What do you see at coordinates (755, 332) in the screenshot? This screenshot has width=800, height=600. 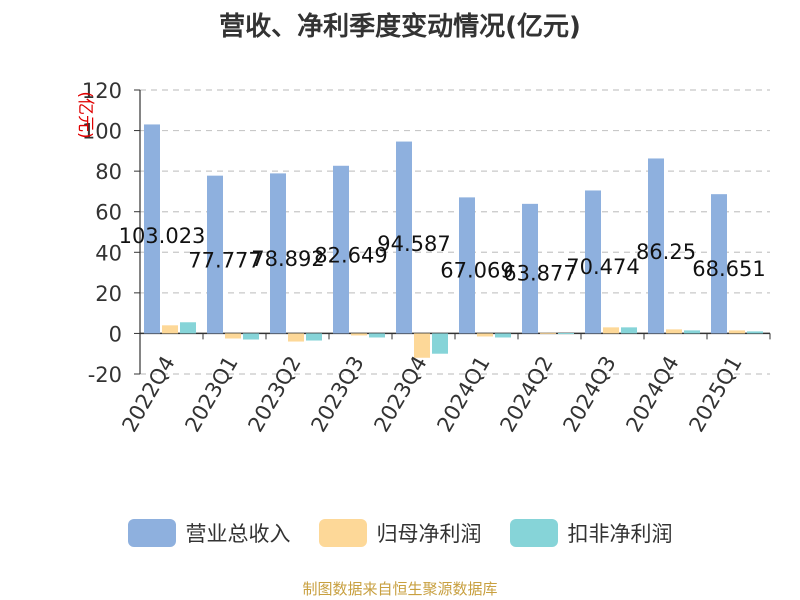 I see `bar-series2-2025Q1` at bounding box center [755, 332].